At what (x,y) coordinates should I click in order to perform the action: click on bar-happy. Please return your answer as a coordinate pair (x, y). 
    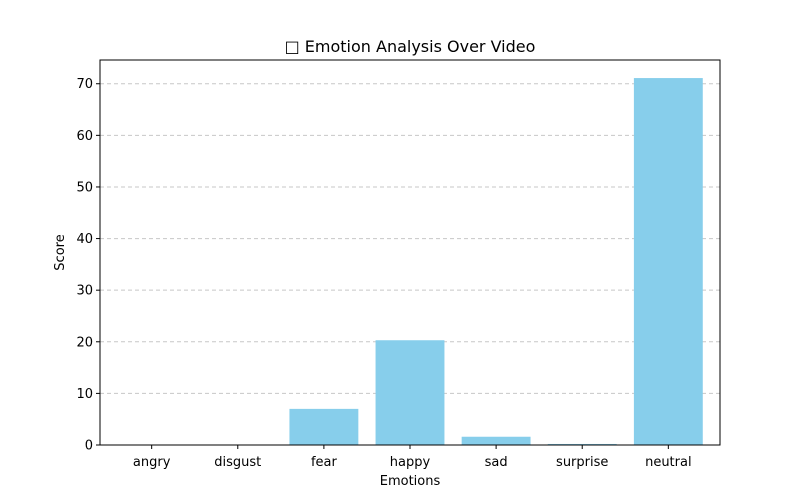
    Looking at the image, I should click on (410, 392).